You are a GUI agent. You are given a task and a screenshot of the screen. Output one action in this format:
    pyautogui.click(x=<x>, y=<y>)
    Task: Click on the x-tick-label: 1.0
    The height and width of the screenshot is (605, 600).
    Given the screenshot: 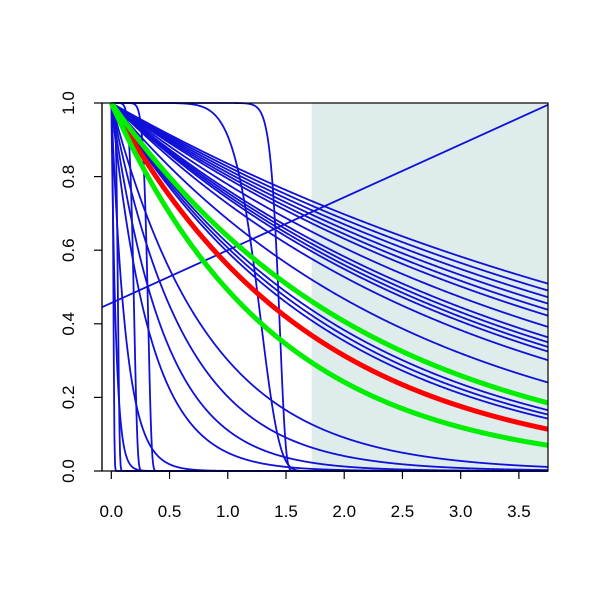 What is the action you would take?
    pyautogui.click(x=228, y=511)
    